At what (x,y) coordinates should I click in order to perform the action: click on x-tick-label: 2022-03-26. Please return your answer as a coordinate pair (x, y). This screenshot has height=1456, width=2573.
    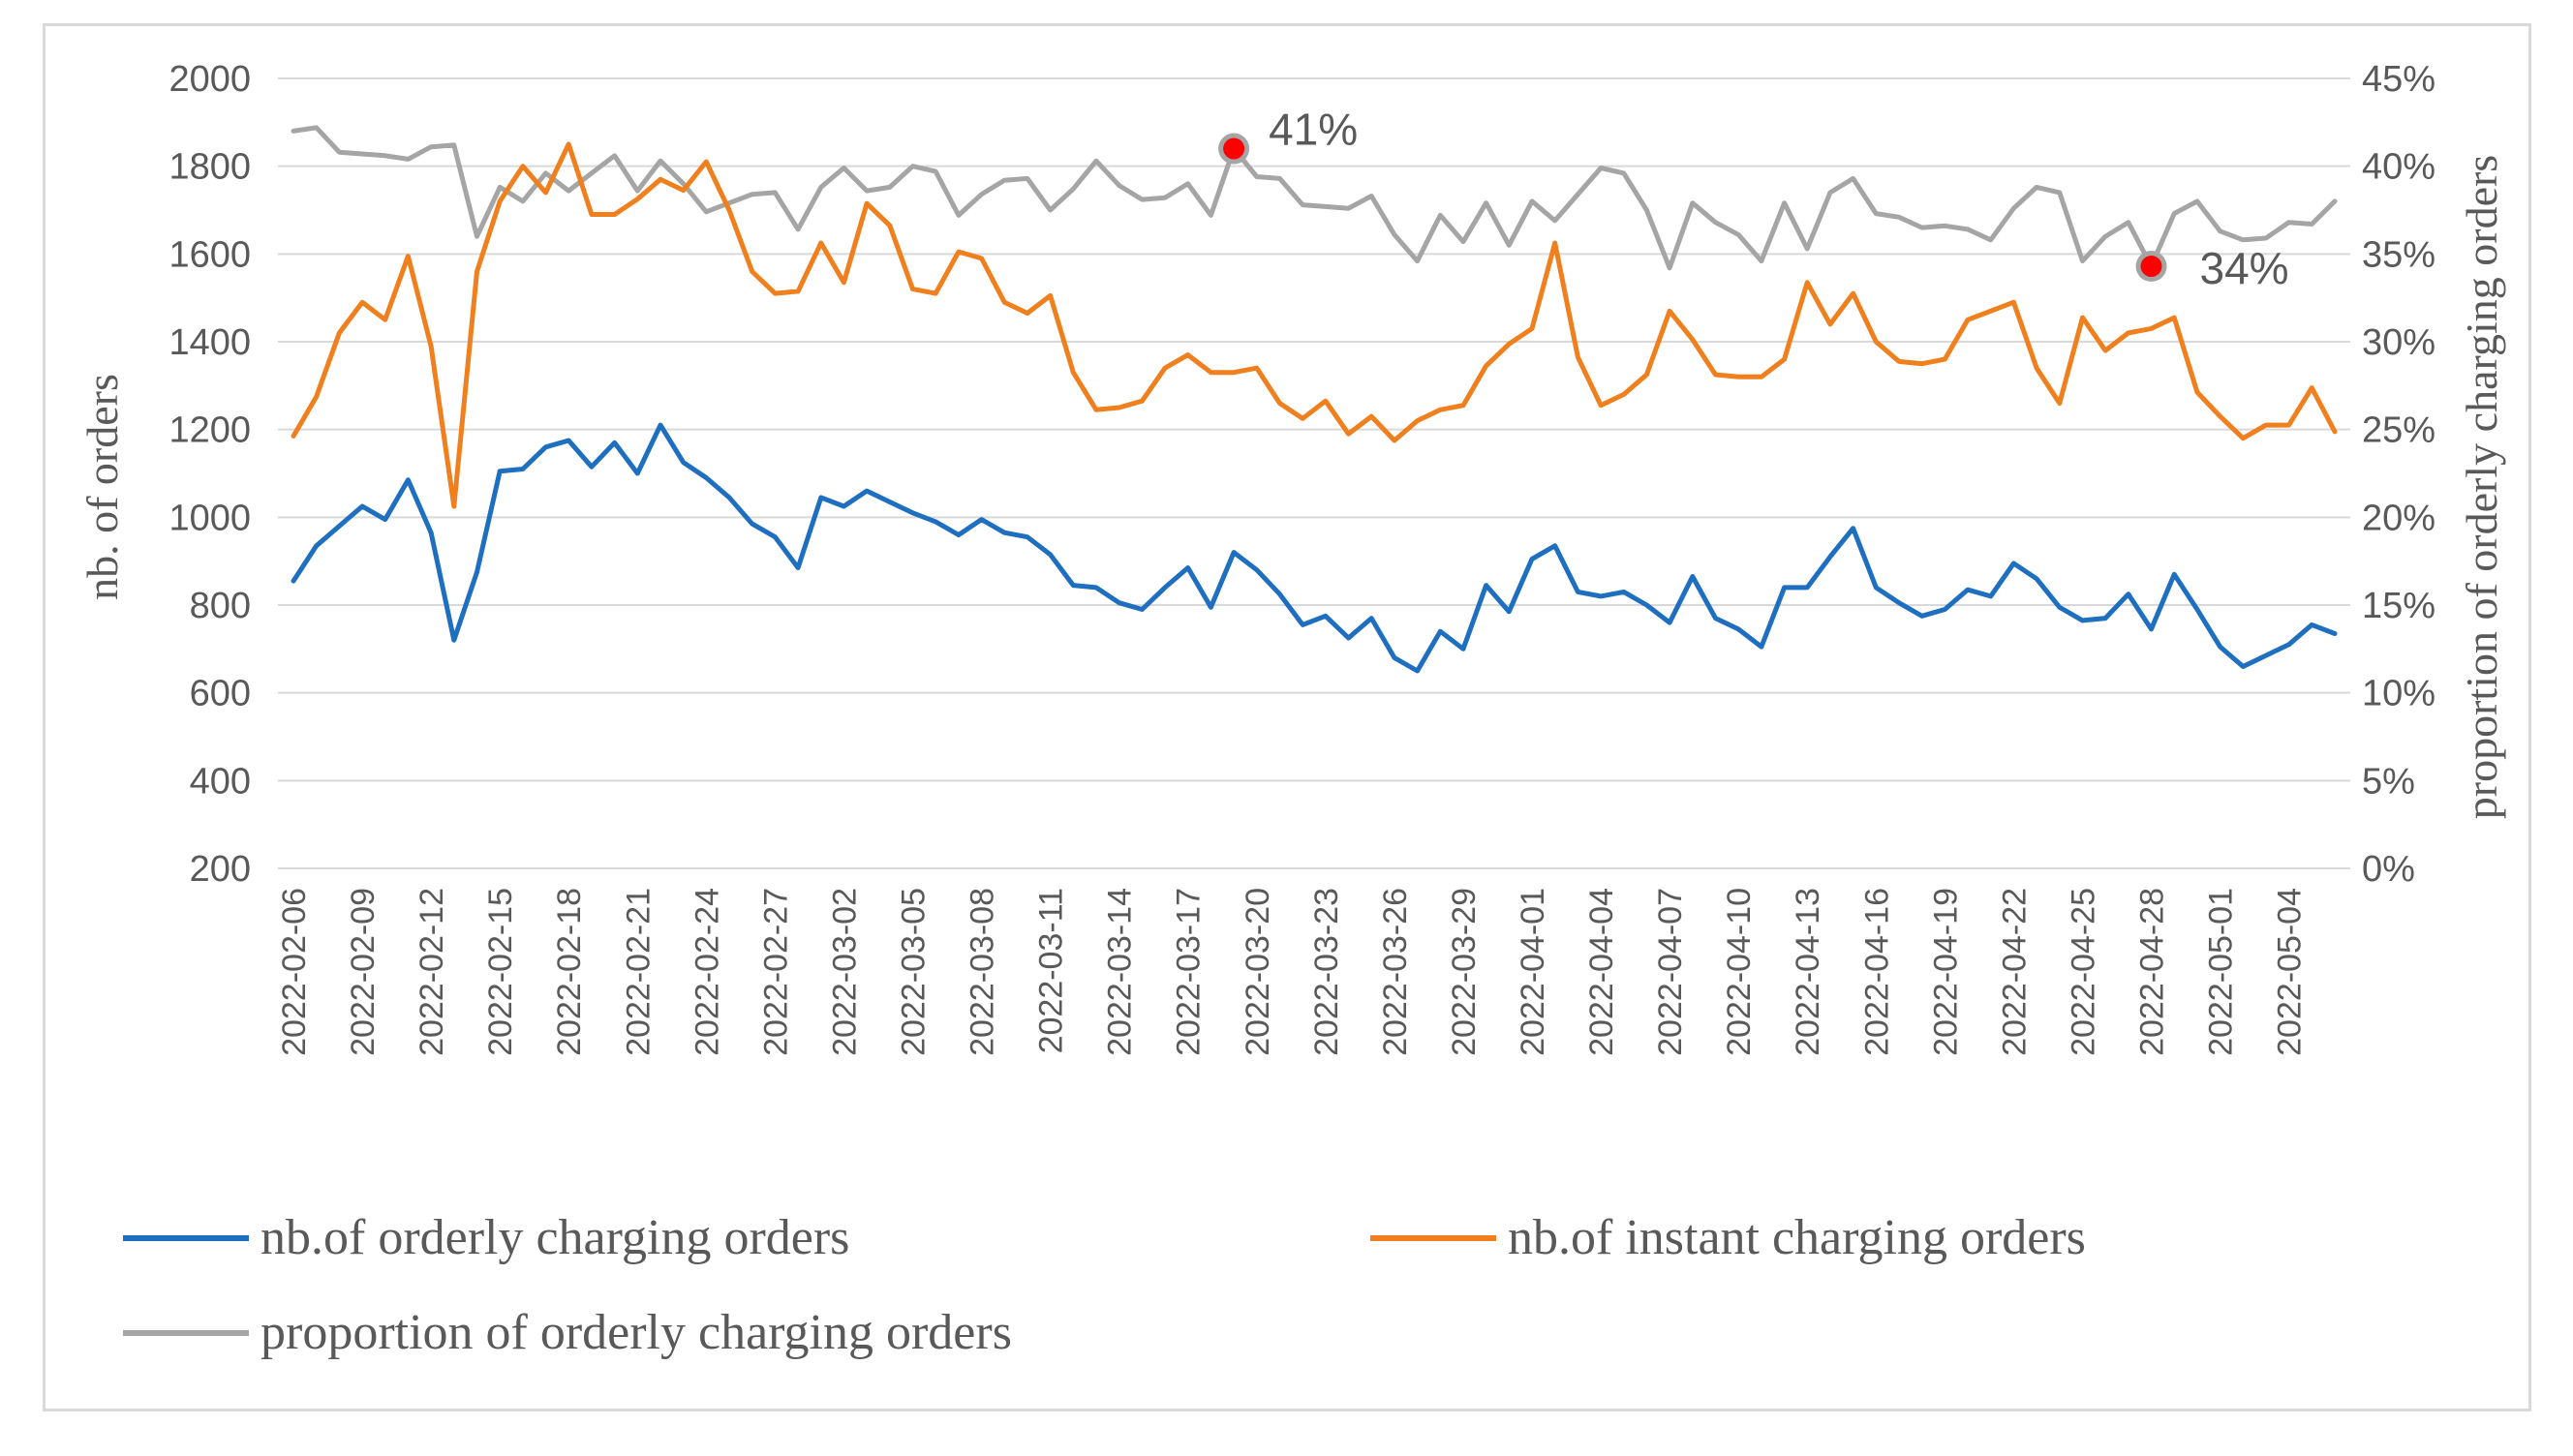
    Looking at the image, I should click on (1395, 972).